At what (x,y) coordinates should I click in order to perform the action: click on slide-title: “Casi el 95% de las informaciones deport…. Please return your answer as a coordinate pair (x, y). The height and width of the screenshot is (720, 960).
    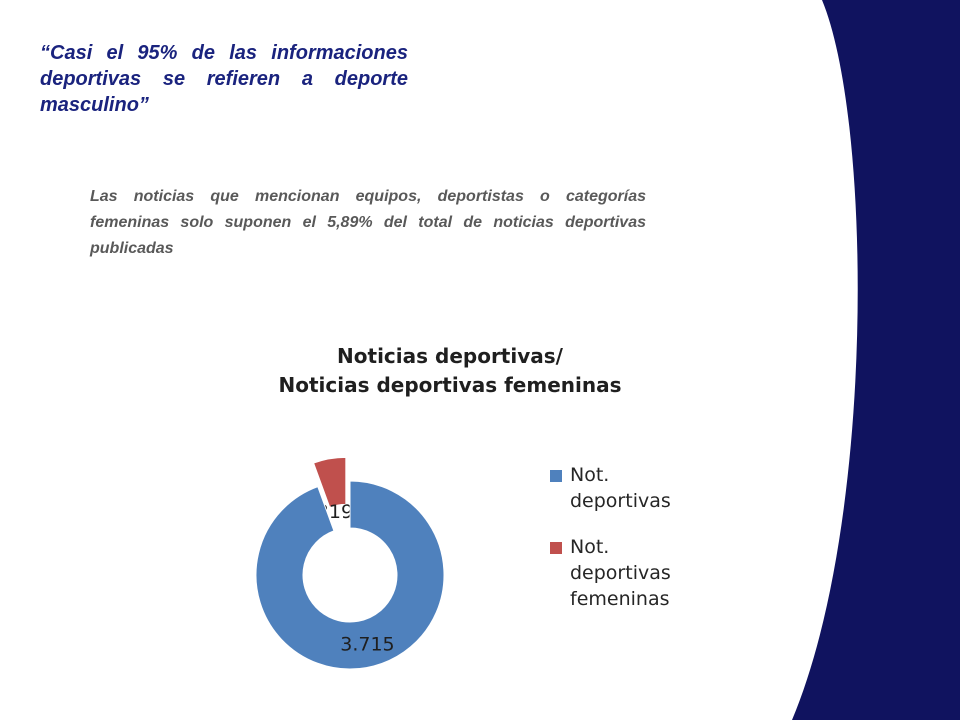
    Looking at the image, I should click on (224, 79).